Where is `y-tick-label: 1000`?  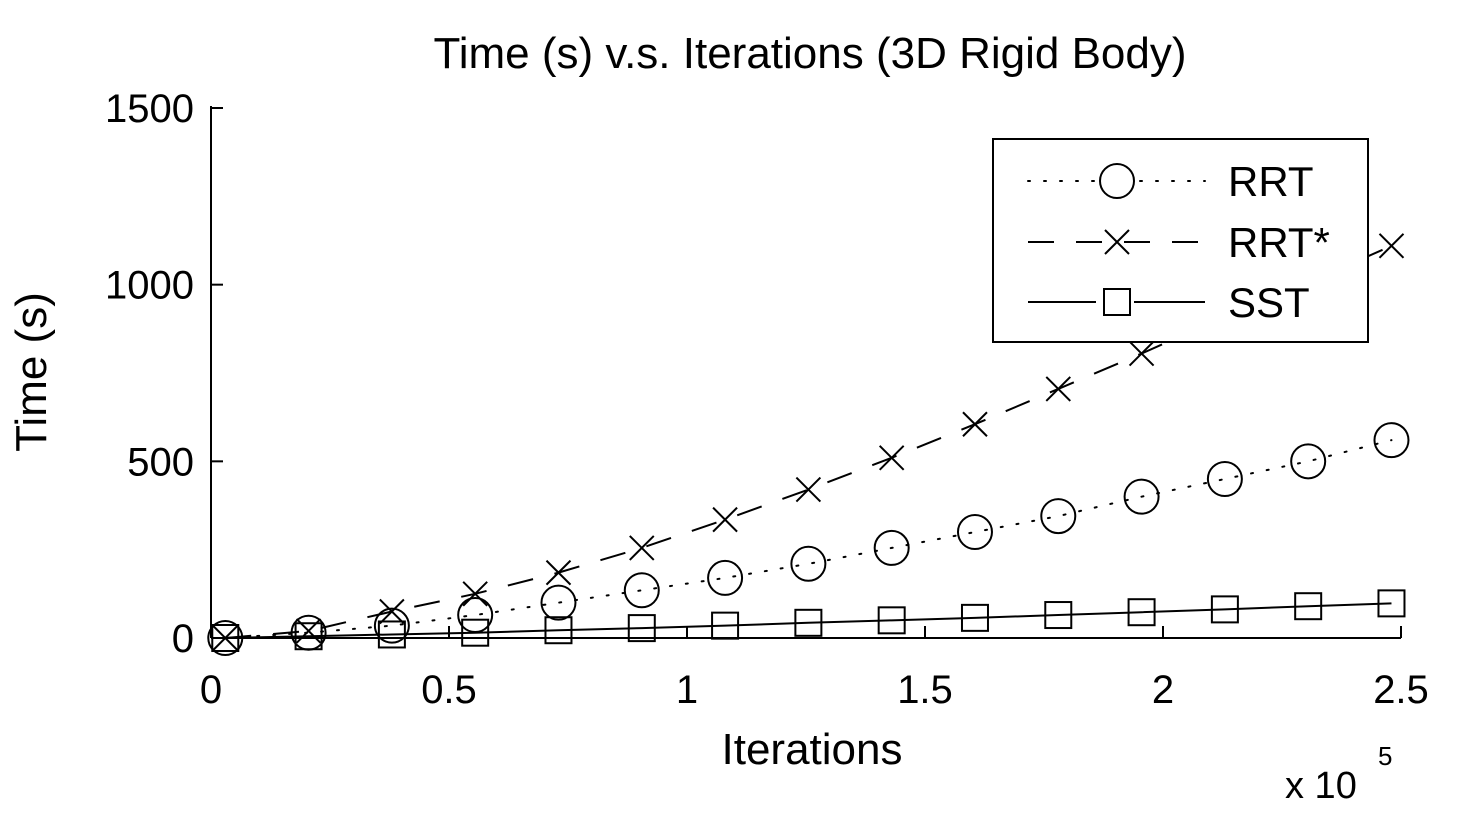
y-tick-label: 1000 is located at coordinates (149, 286).